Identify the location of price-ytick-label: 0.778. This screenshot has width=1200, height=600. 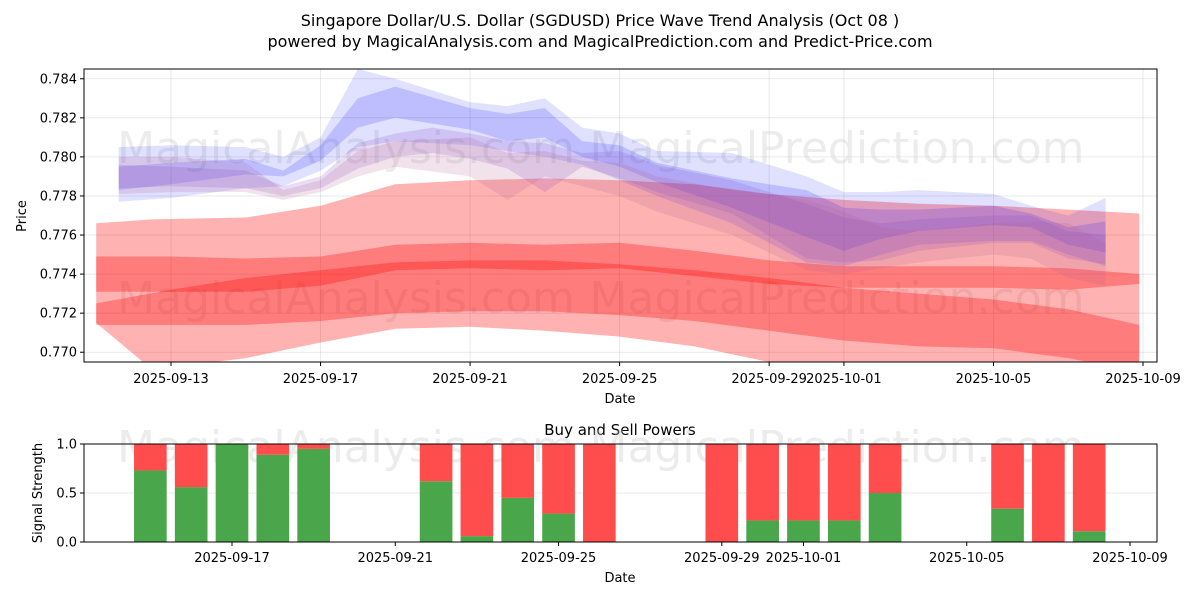
(58, 196).